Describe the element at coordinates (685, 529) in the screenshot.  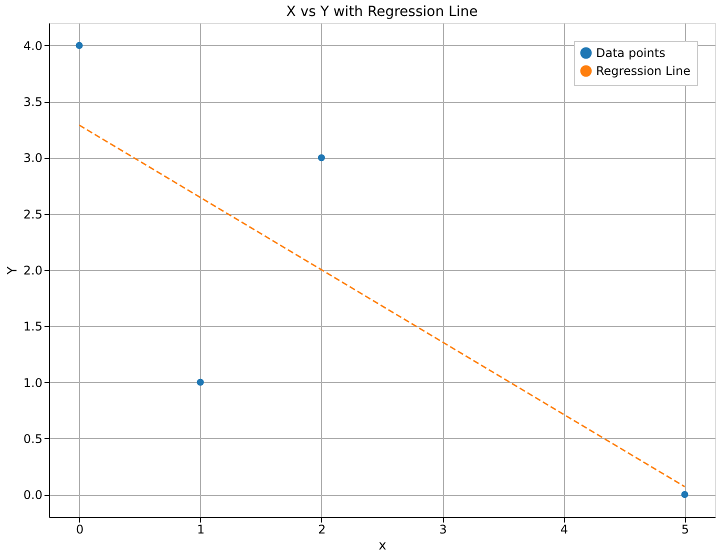
I see `x-tick-label: 5` at that location.